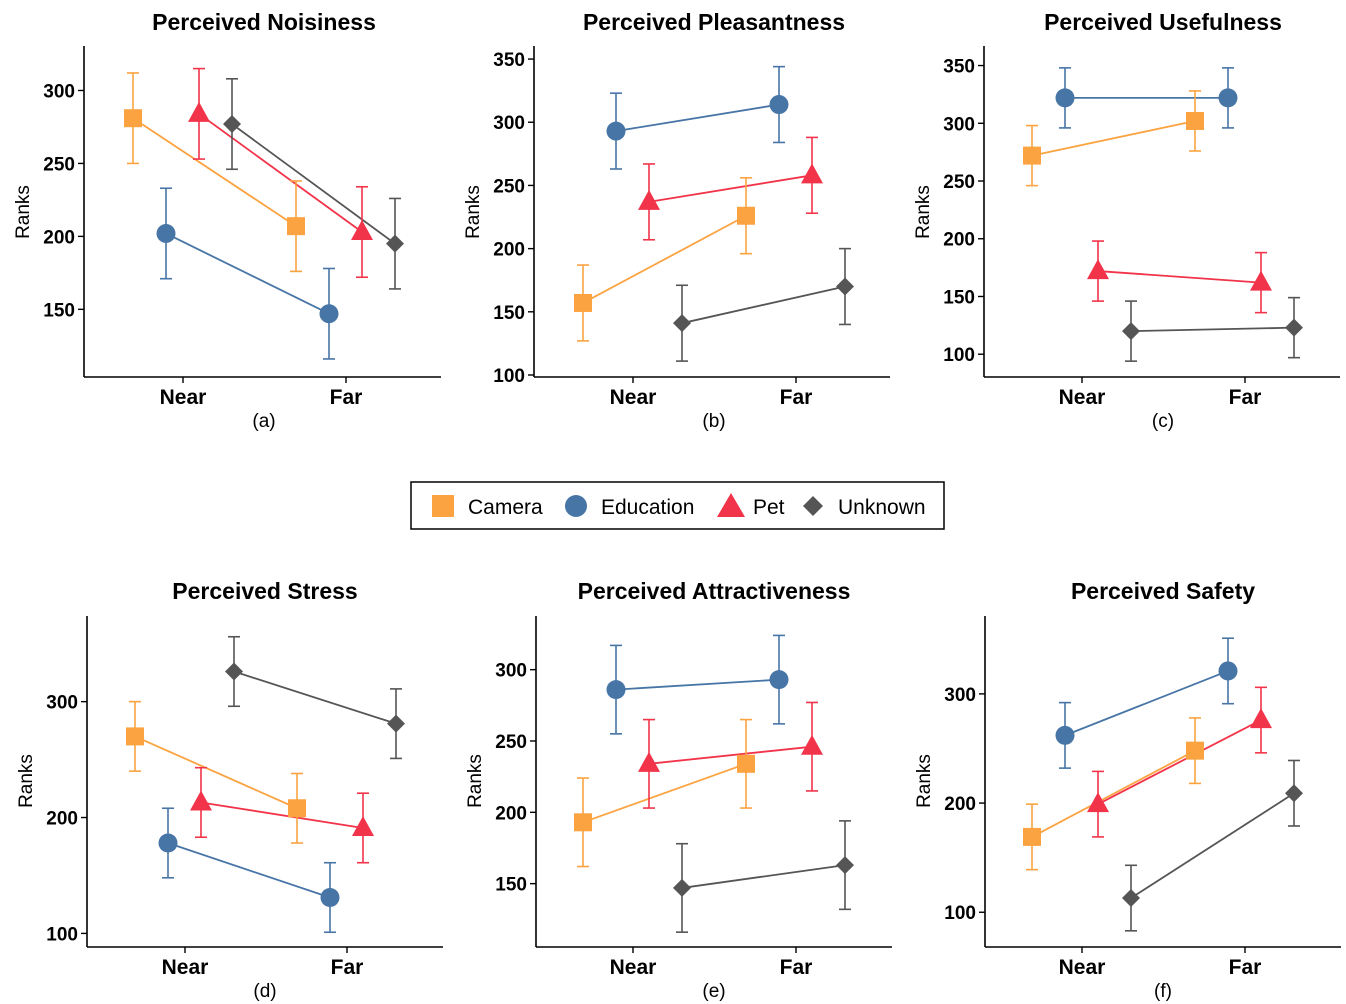  What do you see at coordinates (1163, 991) in the screenshot?
I see `panel-caption: (f)` at bounding box center [1163, 991].